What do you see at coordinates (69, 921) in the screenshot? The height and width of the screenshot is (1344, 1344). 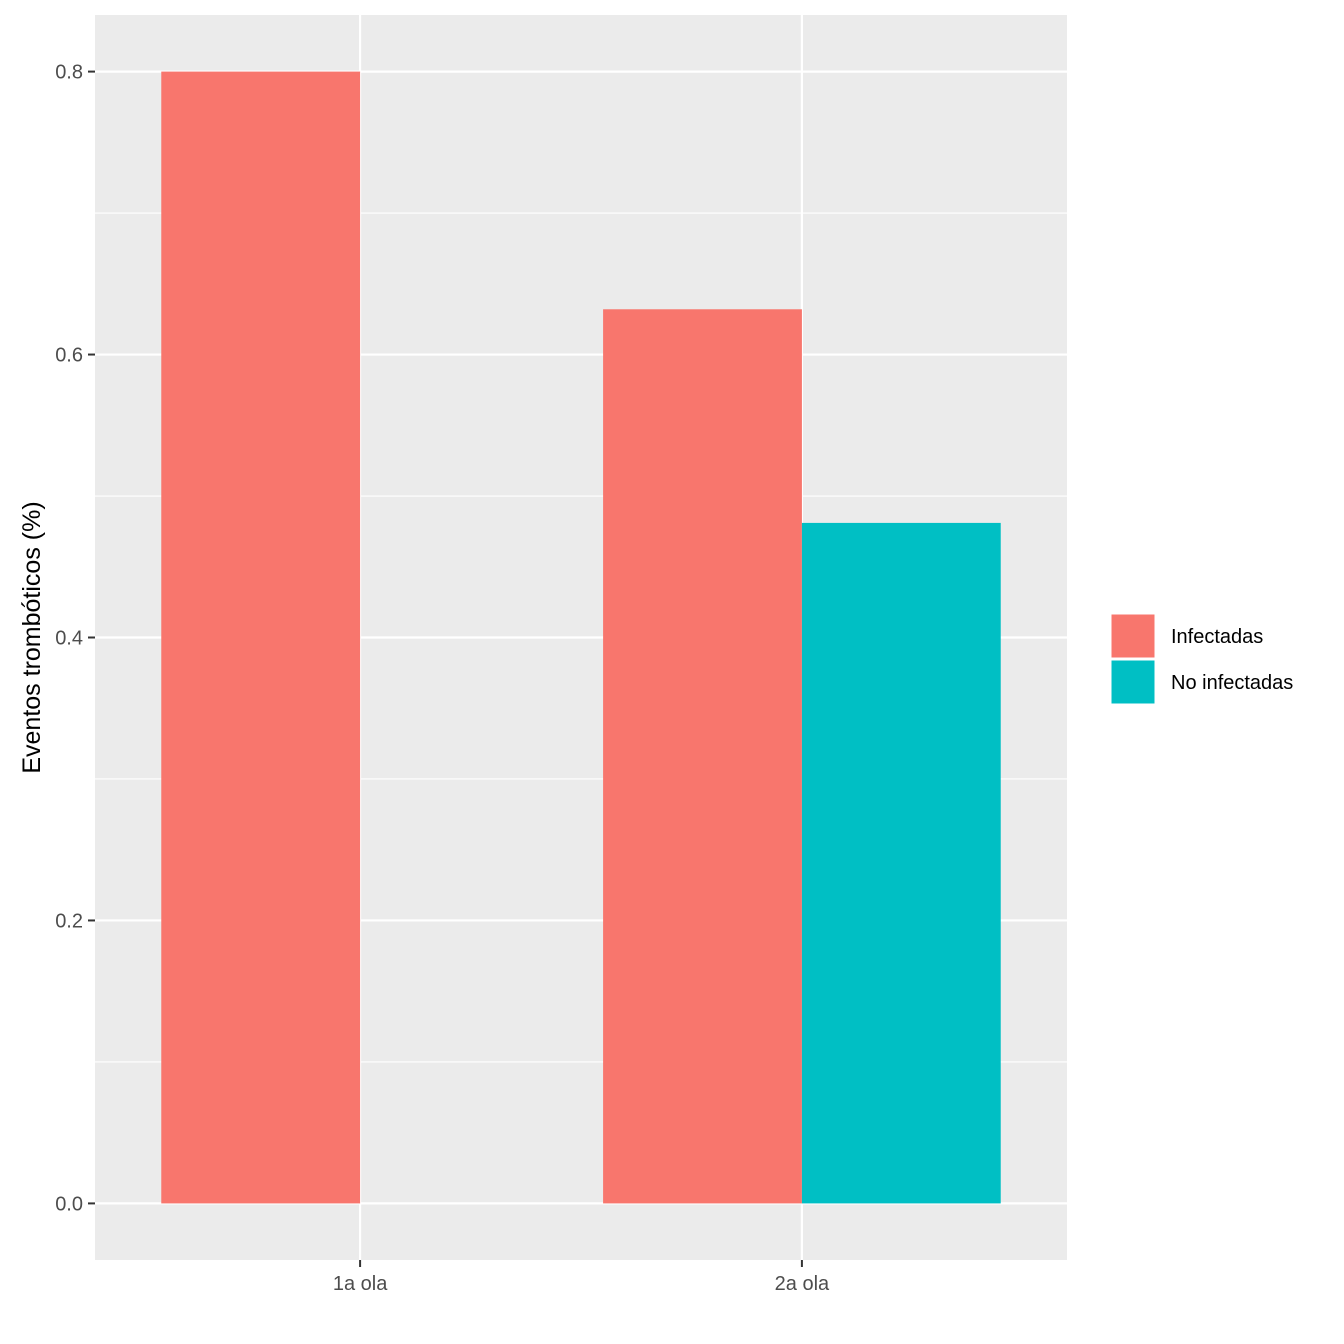 I see `y-tick-label: 0.2` at bounding box center [69, 921].